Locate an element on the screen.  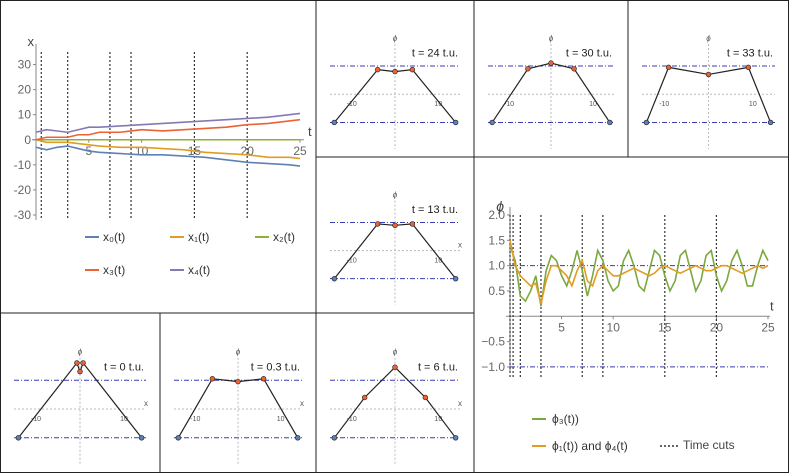
legend-label: x₃(t) is located at coordinates (114, 270).